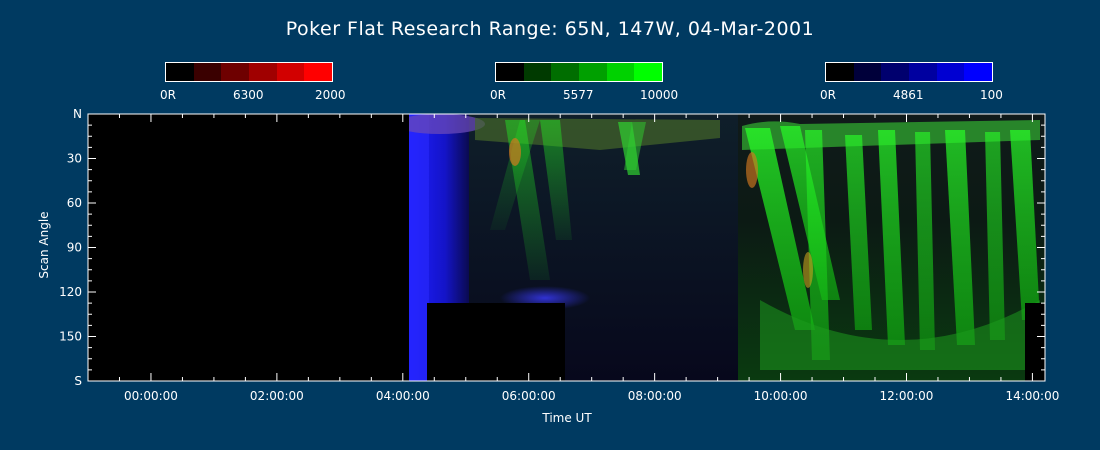 This screenshot has height=450, width=1100. What do you see at coordinates (1032, 396) in the screenshot?
I see `x-tick-label: 14:00:00` at bounding box center [1032, 396].